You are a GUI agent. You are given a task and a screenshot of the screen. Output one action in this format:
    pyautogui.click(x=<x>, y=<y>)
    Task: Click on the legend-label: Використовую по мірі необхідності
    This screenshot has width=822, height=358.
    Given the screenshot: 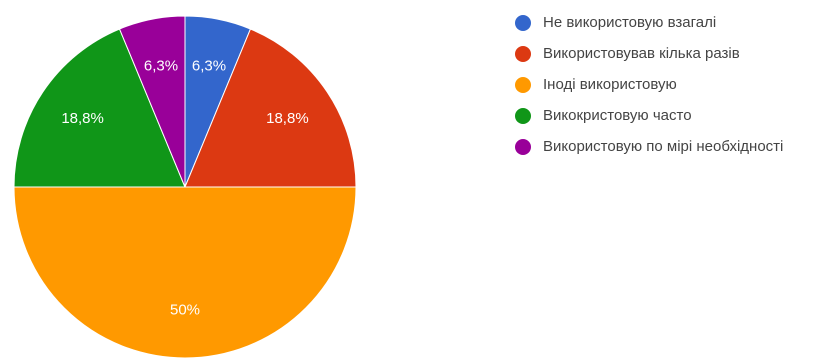 What is the action you would take?
    pyautogui.click(x=663, y=146)
    